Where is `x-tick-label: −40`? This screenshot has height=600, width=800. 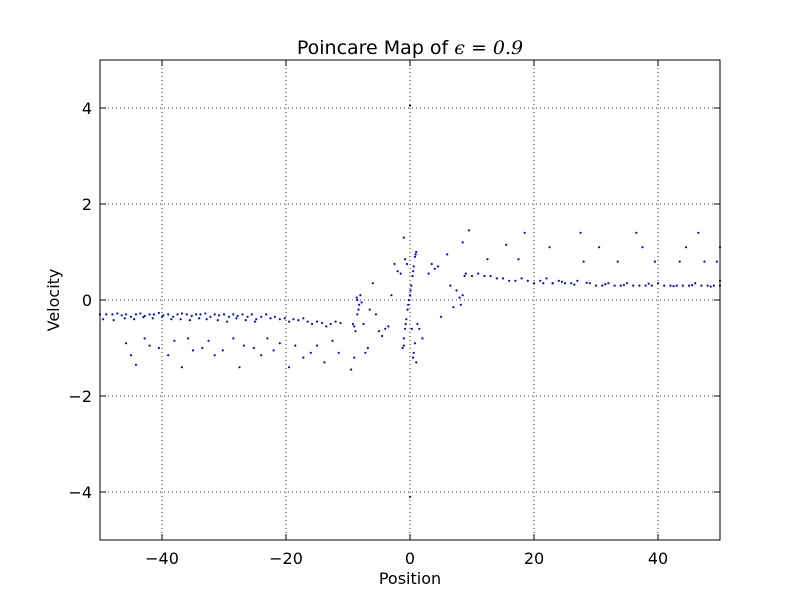 x-tick-label: −40 is located at coordinates (162, 558).